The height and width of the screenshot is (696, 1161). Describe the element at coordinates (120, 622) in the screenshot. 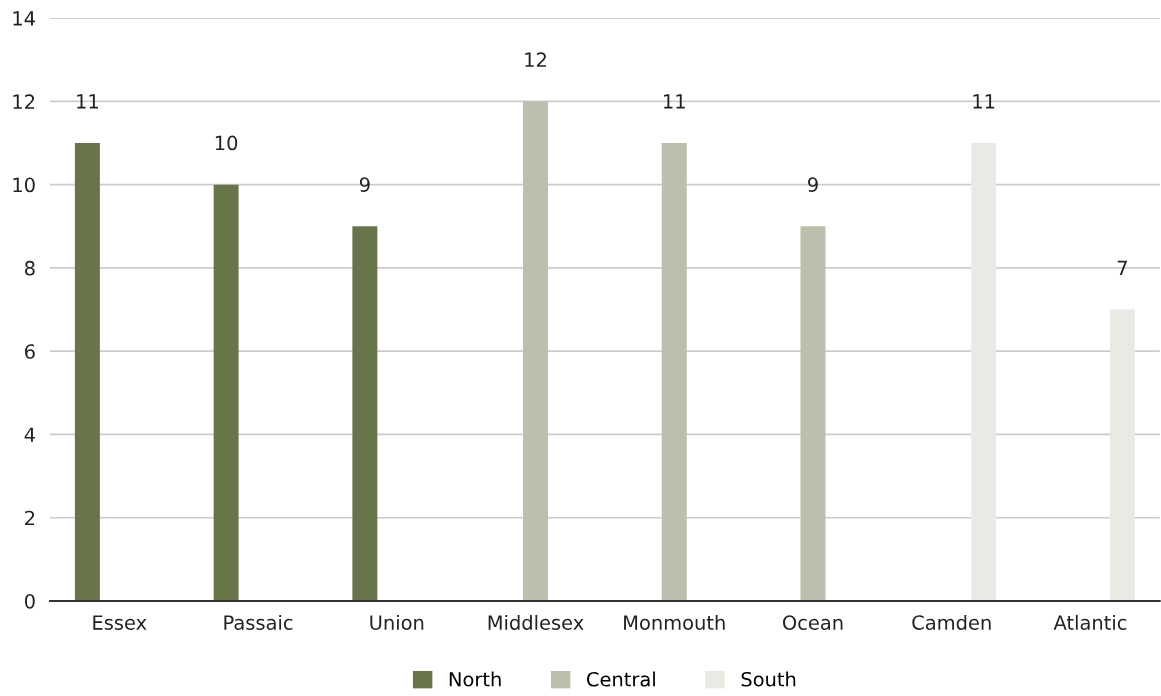

I see `x-tick-label: Essex` at that location.